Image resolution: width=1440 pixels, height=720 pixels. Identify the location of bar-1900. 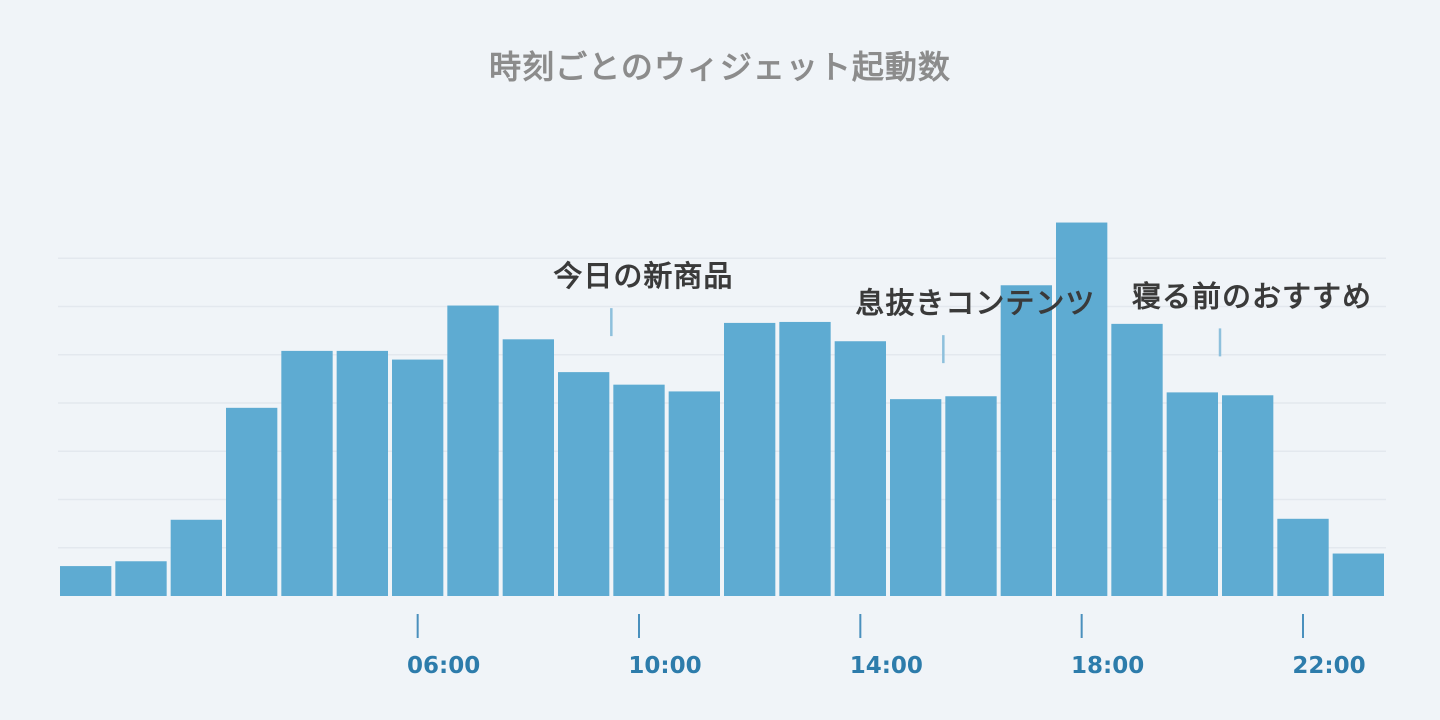
(1137, 459).